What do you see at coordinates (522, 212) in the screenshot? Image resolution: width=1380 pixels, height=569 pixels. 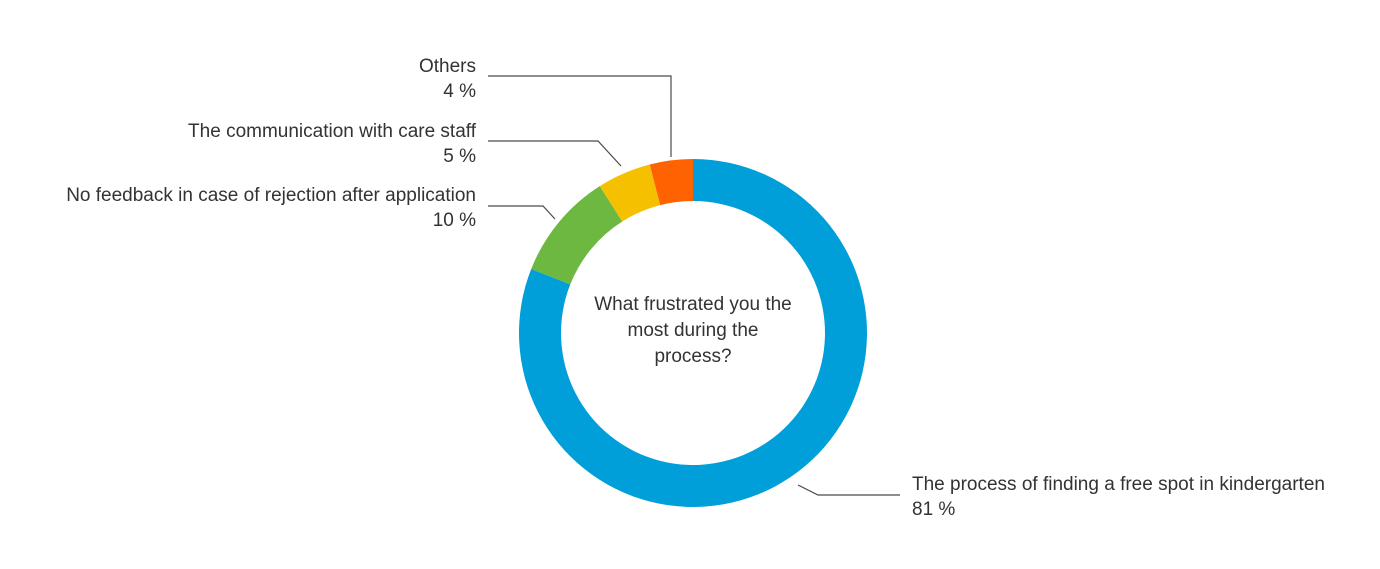 I see `leader-line-no-feedback-in-case-of-rejection-after-application` at bounding box center [522, 212].